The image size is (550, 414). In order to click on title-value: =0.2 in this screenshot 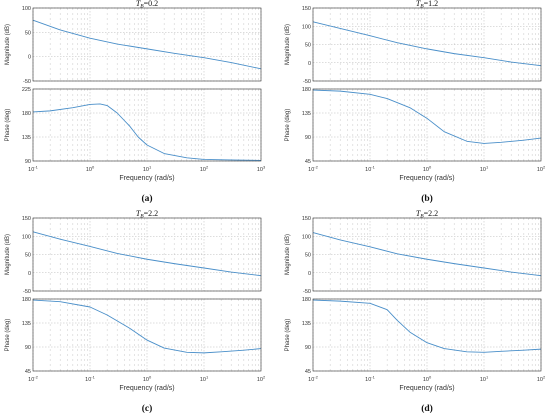, I will do `click(151, 4)`.